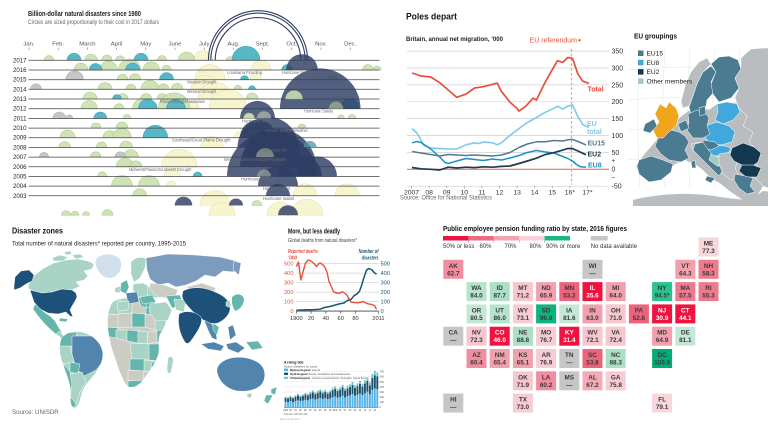 The image size is (768, 431). What do you see at coordinates (616, 355) in the screenshot?
I see `svg-text: NC` at bounding box center [616, 355].